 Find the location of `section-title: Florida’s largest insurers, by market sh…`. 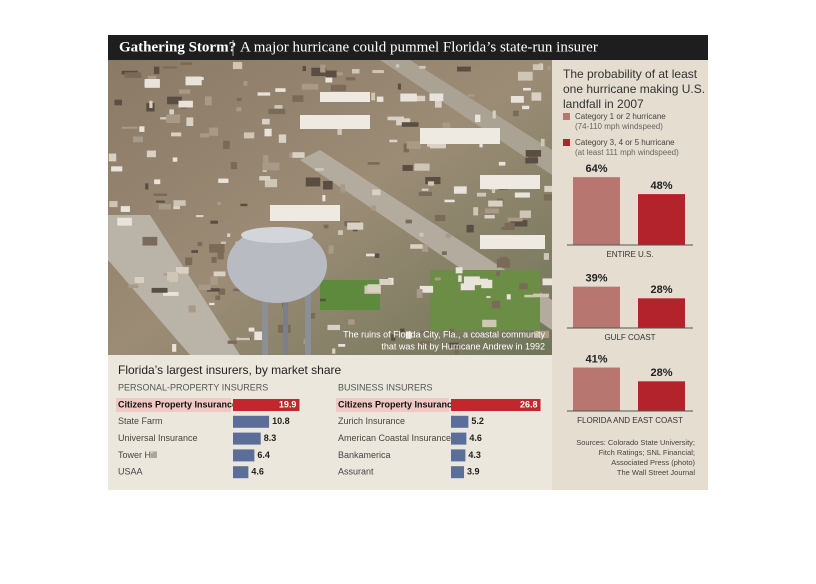

section-title: Florida’s largest insurers, by market sh… is located at coordinates (230, 370).